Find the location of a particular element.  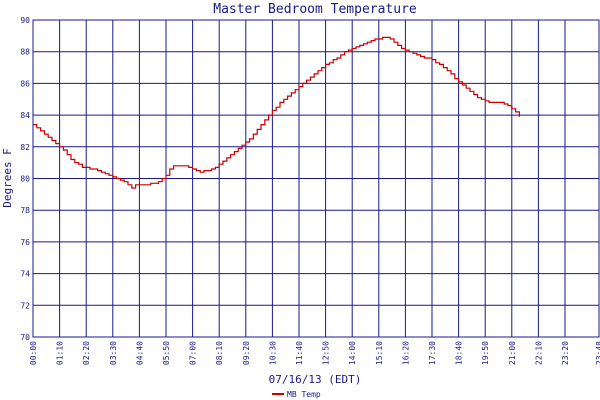

x-tick-label: 11:40 is located at coordinates (299, 353).